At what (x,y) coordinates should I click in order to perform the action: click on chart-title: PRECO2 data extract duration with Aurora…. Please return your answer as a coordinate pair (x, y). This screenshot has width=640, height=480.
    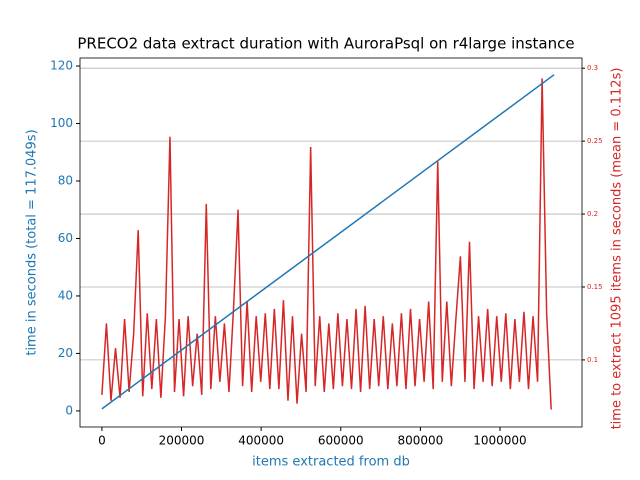
    Looking at the image, I should click on (325, 44).